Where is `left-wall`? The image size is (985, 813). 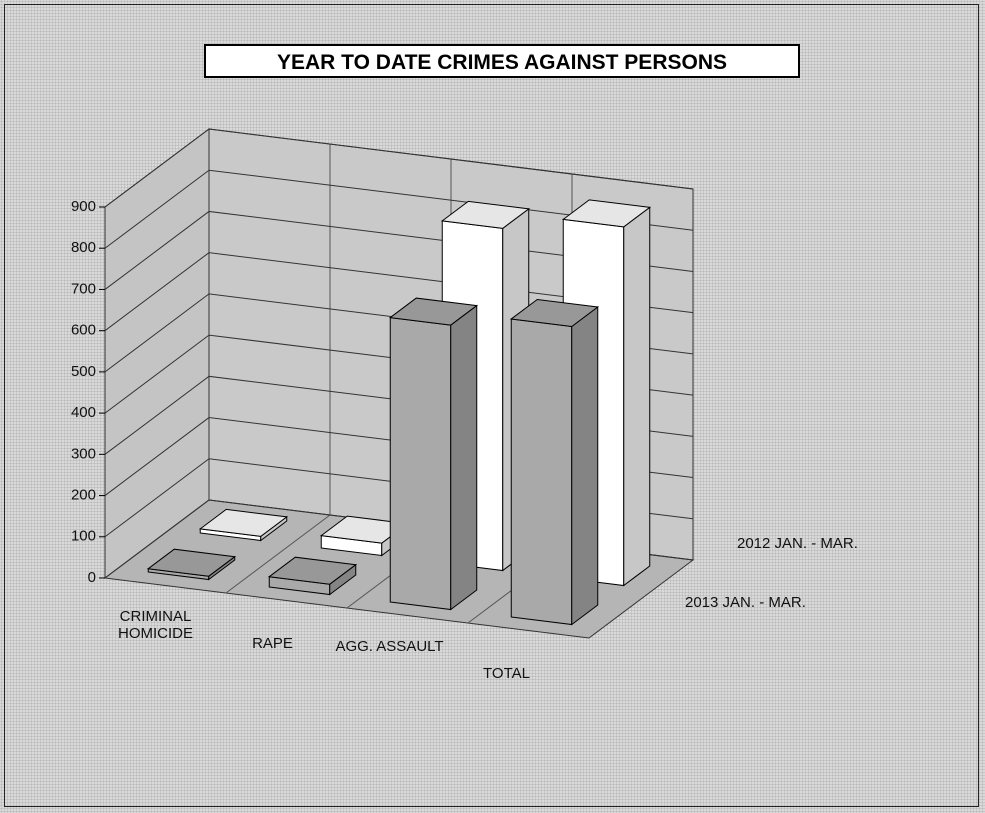 left-wall is located at coordinates (157, 353).